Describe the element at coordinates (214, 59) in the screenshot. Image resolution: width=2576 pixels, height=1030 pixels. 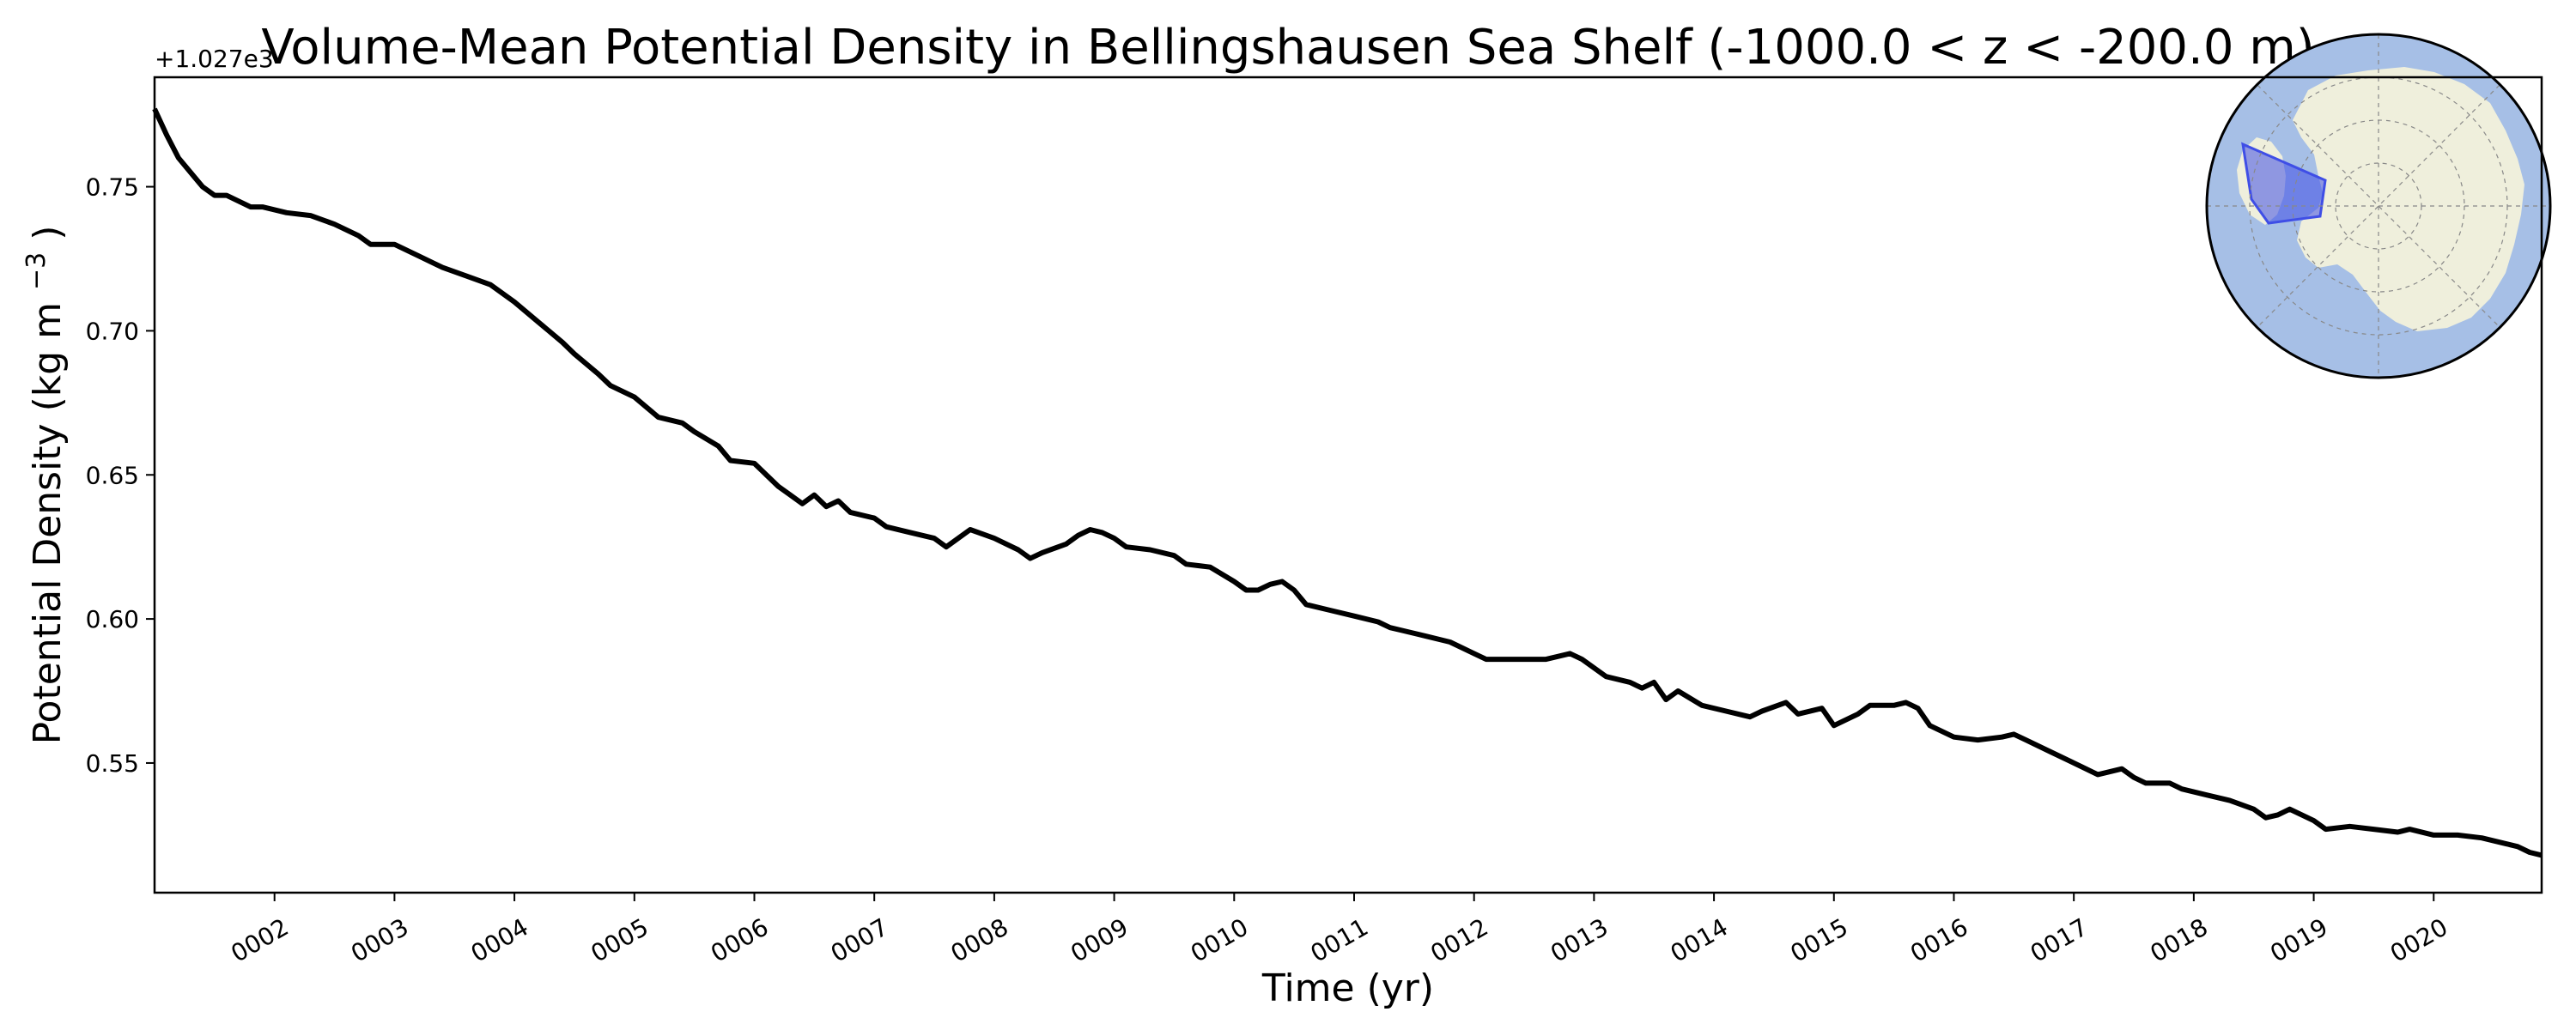
I see `y-offset-label: +1.027e3` at that location.